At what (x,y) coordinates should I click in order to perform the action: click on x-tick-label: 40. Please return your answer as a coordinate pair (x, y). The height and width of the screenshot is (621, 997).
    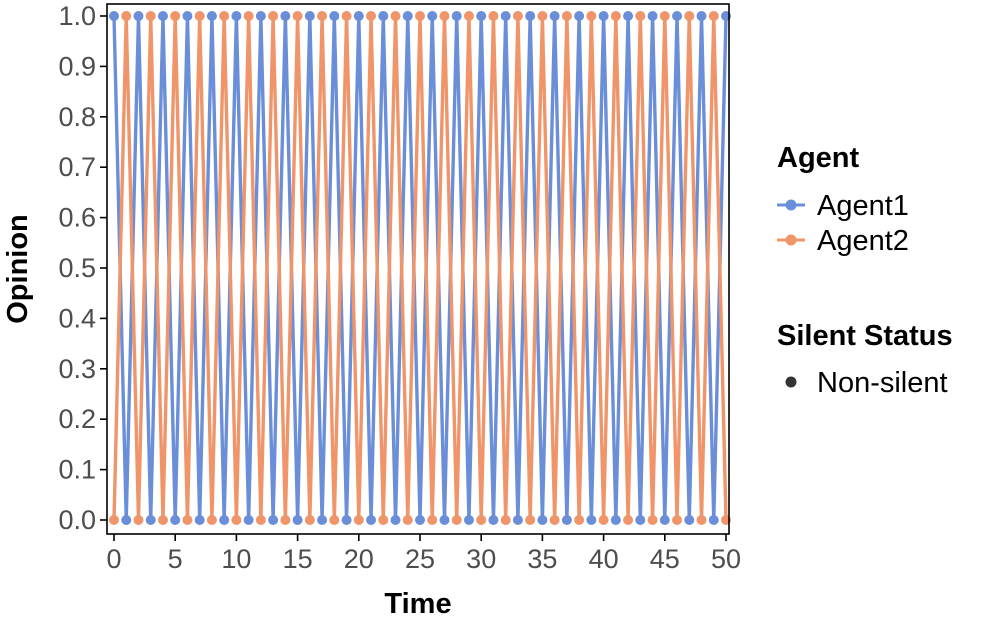
    Looking at the image, I should click on (604, 559).